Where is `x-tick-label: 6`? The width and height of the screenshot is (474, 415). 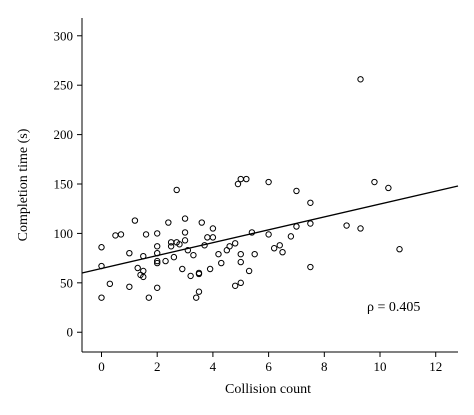 x-tick-label: 6 is located at coordinates (268, 366).